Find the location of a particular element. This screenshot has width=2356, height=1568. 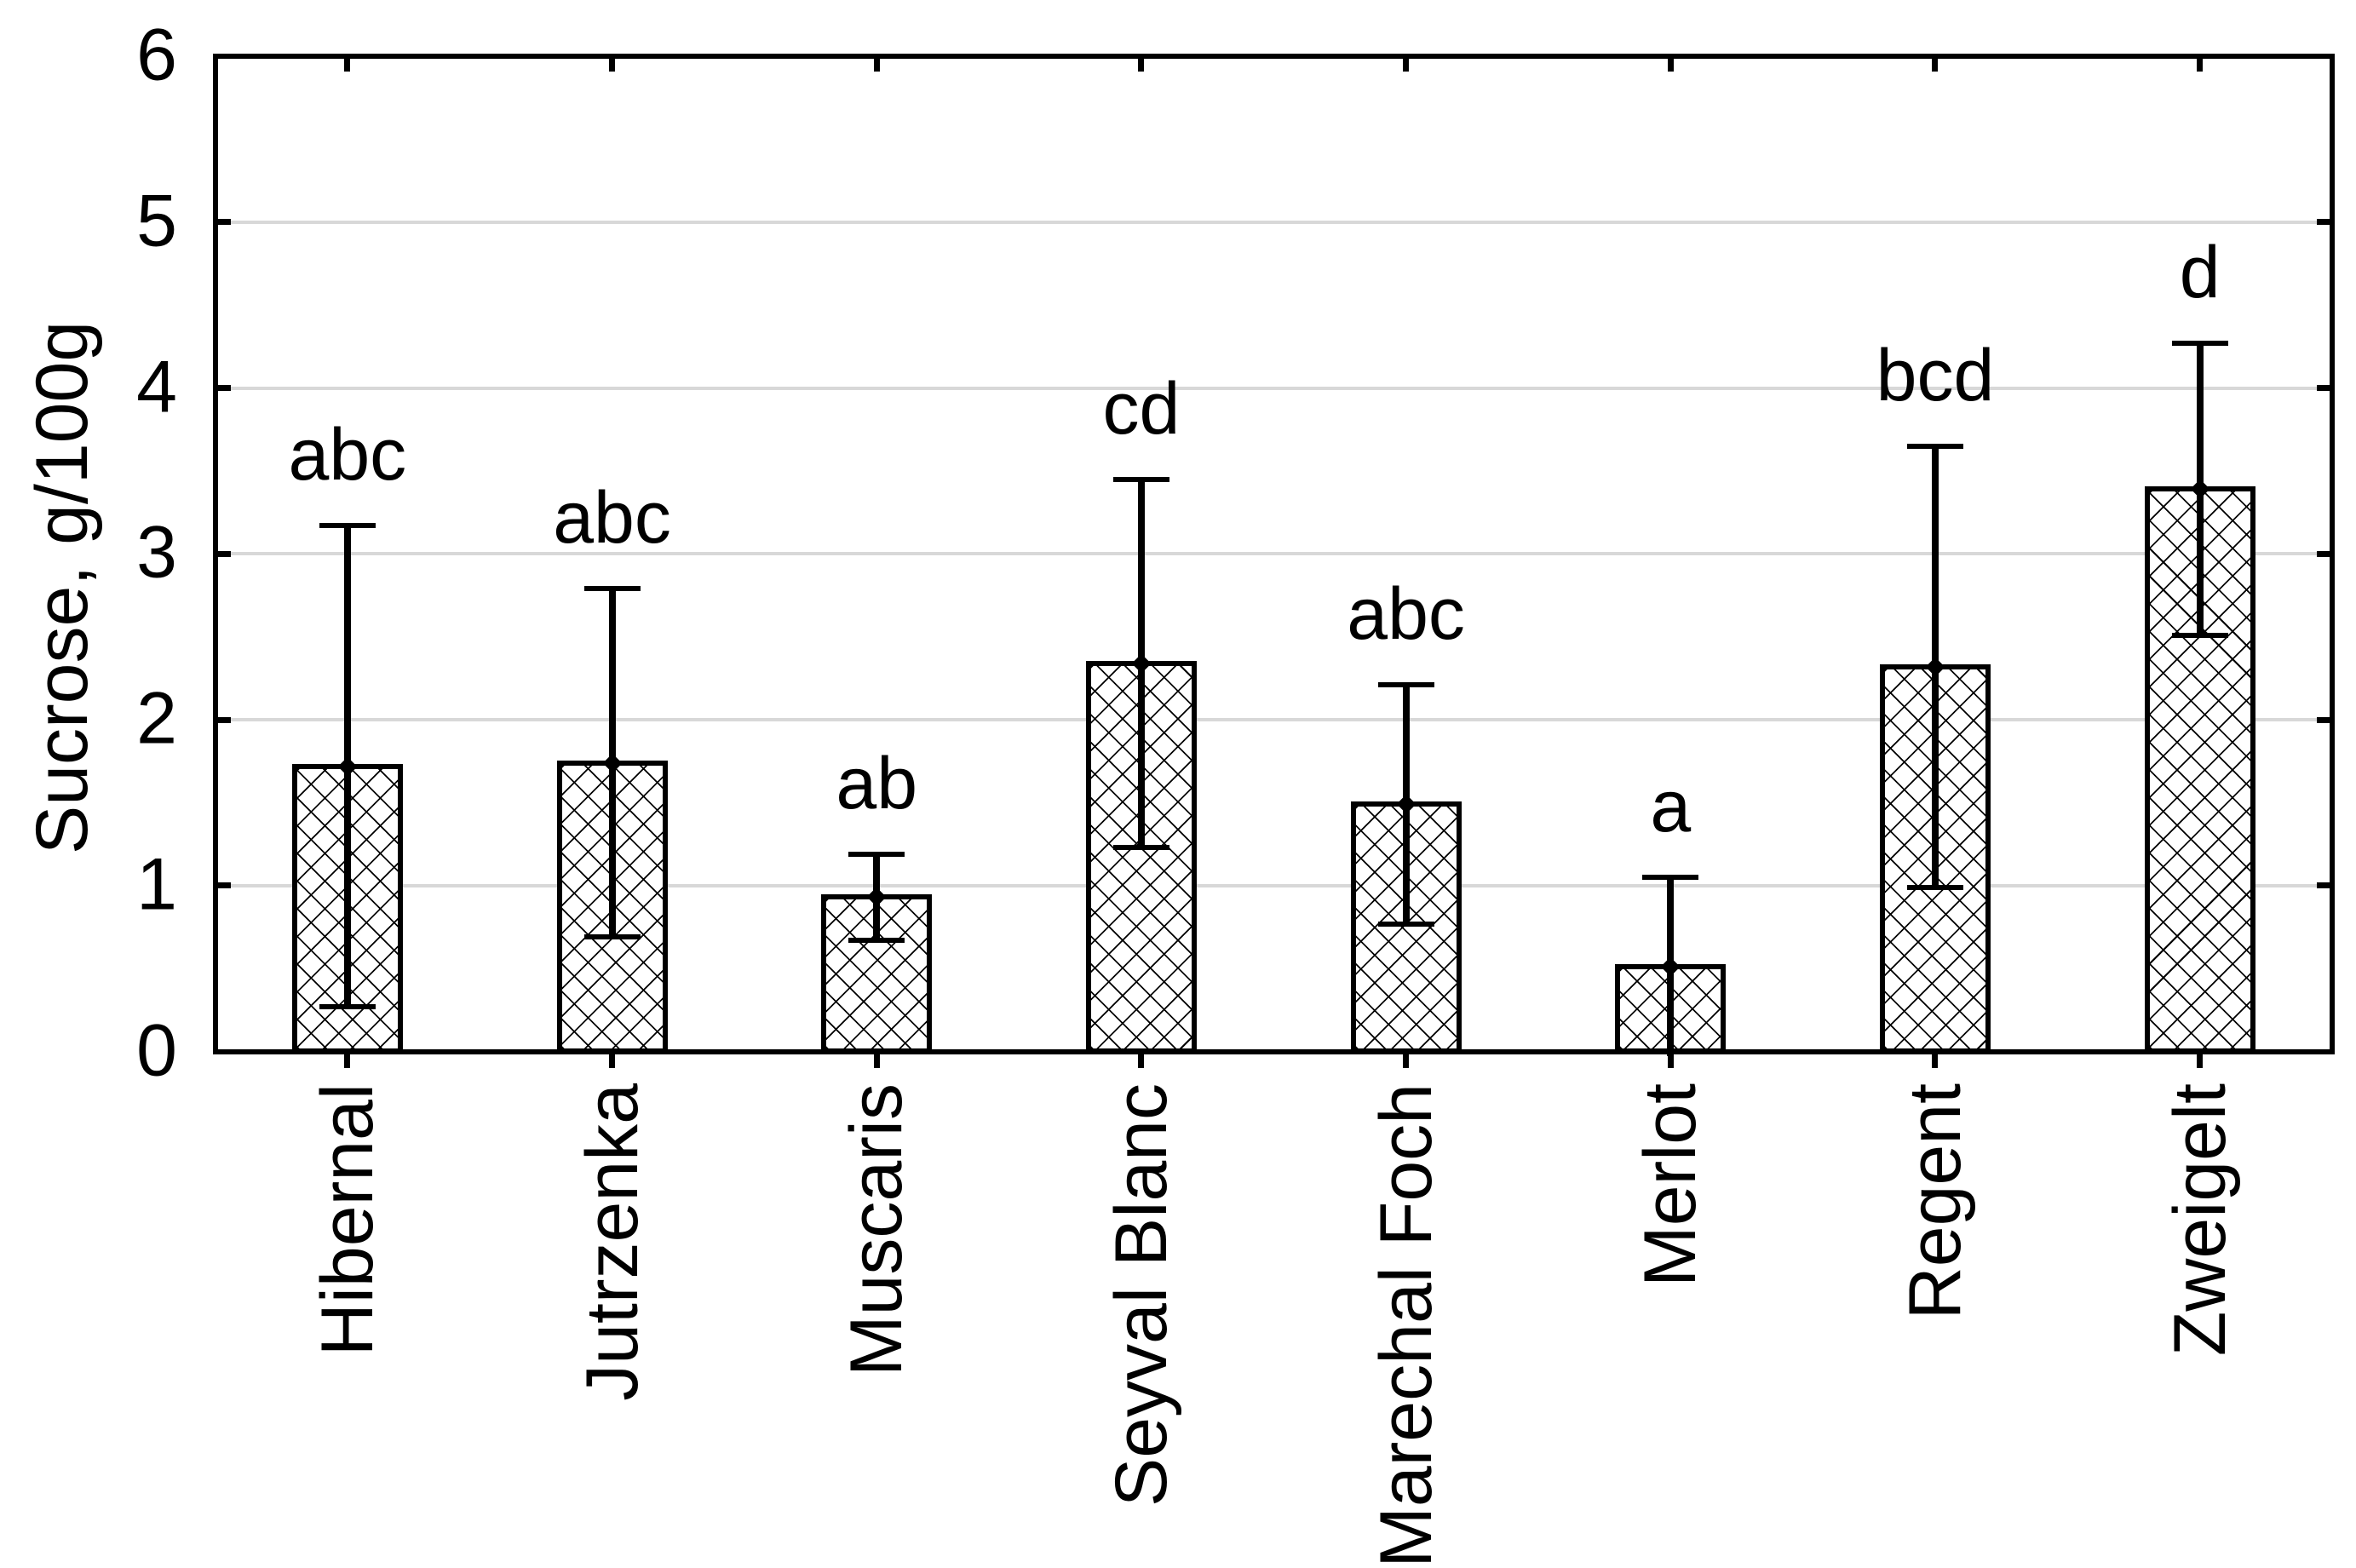

x-tick-label-zweigelt: Zweigelt is located at coordinates (2199, 1220).